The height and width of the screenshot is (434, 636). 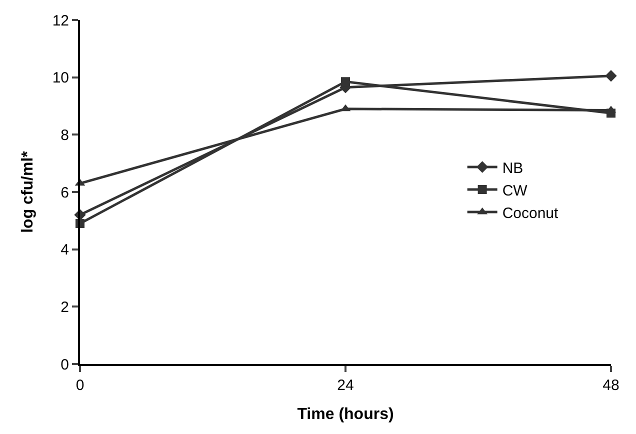 I want to click on y-tick-label: 8, so click(x=64, y=135).